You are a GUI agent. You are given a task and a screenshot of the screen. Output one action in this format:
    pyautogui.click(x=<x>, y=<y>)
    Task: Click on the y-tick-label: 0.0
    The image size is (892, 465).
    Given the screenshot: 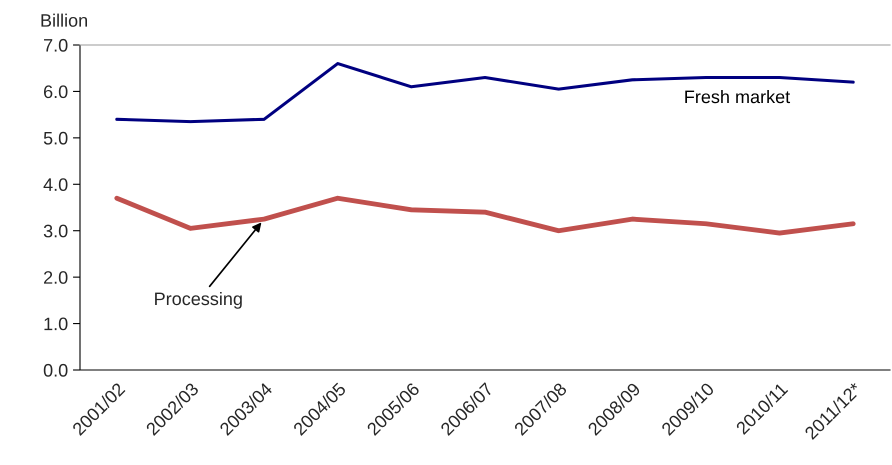 What is the action you would take?
    pyautogui.click(x=56, y=370)
    